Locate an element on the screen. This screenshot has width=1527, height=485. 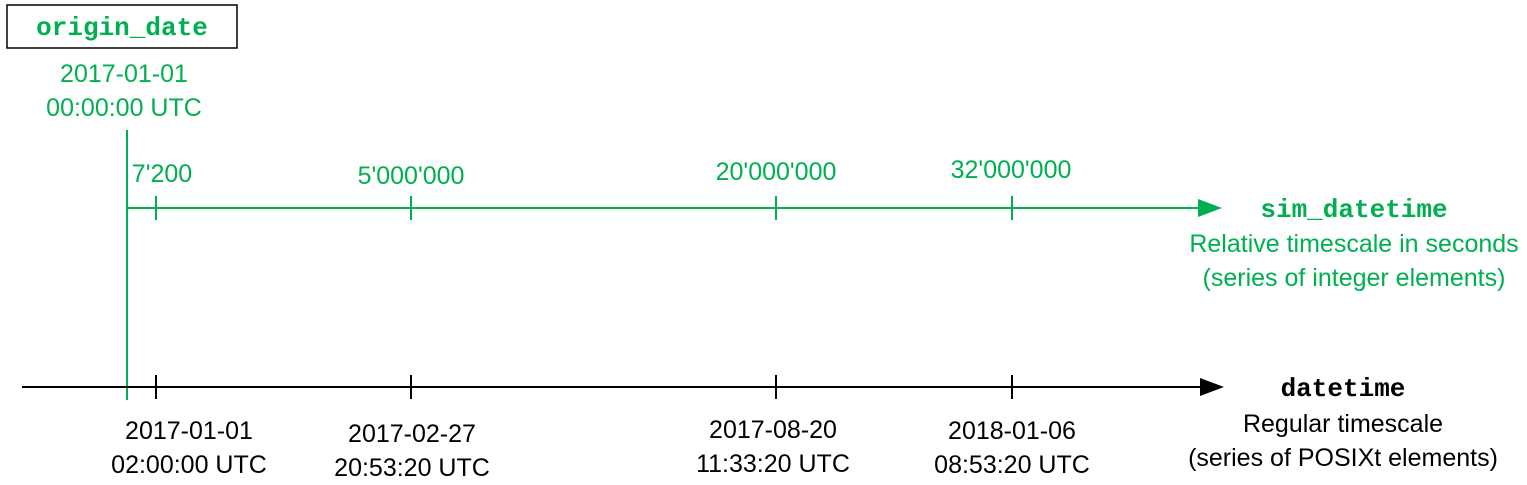
origin-time: 00:00:00 UTC is located at coordinates (124, 108).